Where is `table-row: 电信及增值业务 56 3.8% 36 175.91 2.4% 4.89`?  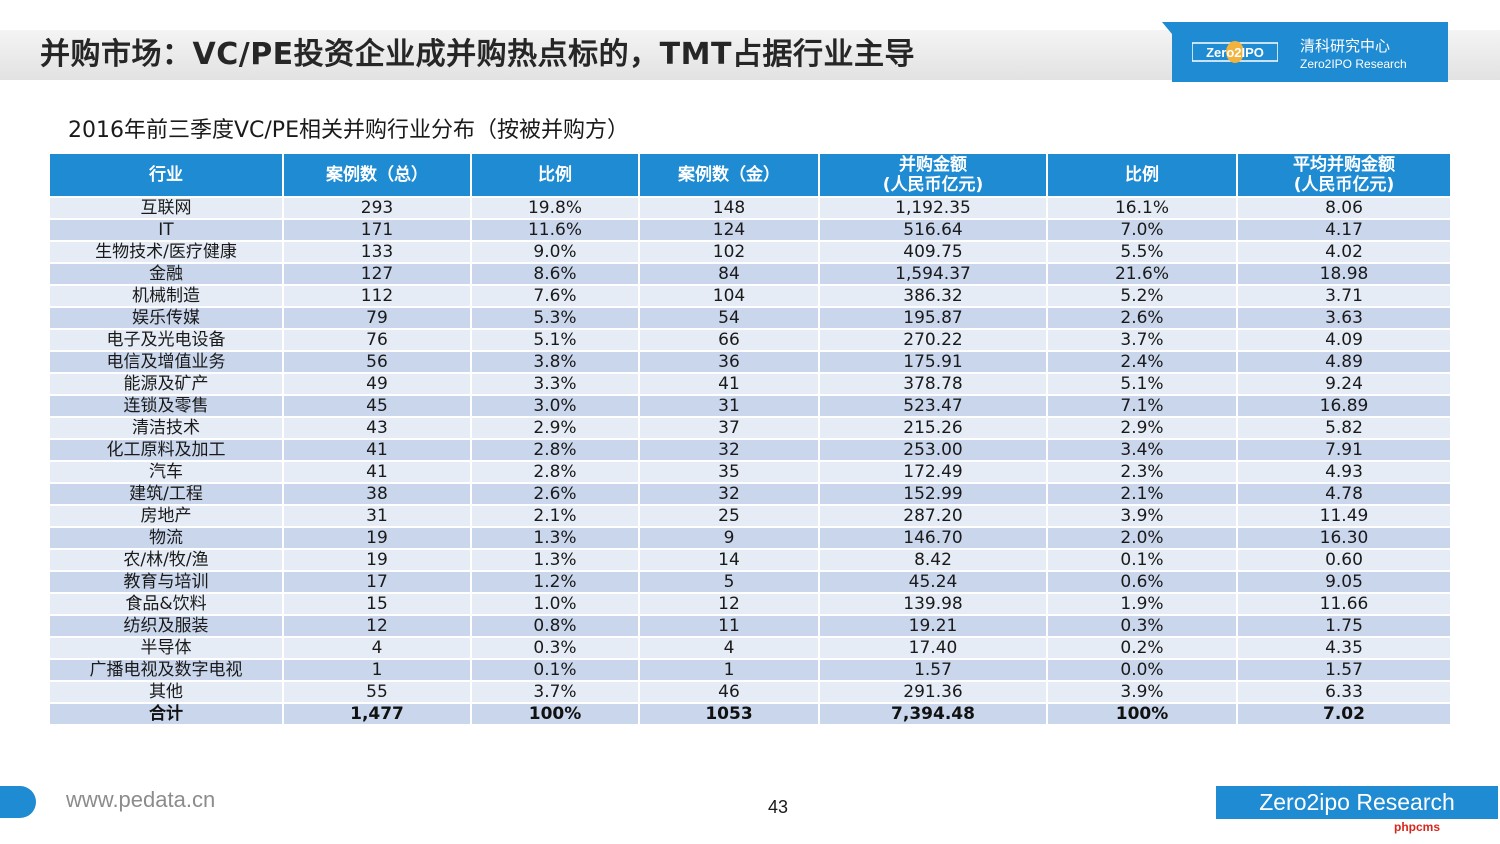
table-row: 电信及增值业务 56 3.8% 36 175.91 2.4% 4.89 is located at coordinates (750, 362).